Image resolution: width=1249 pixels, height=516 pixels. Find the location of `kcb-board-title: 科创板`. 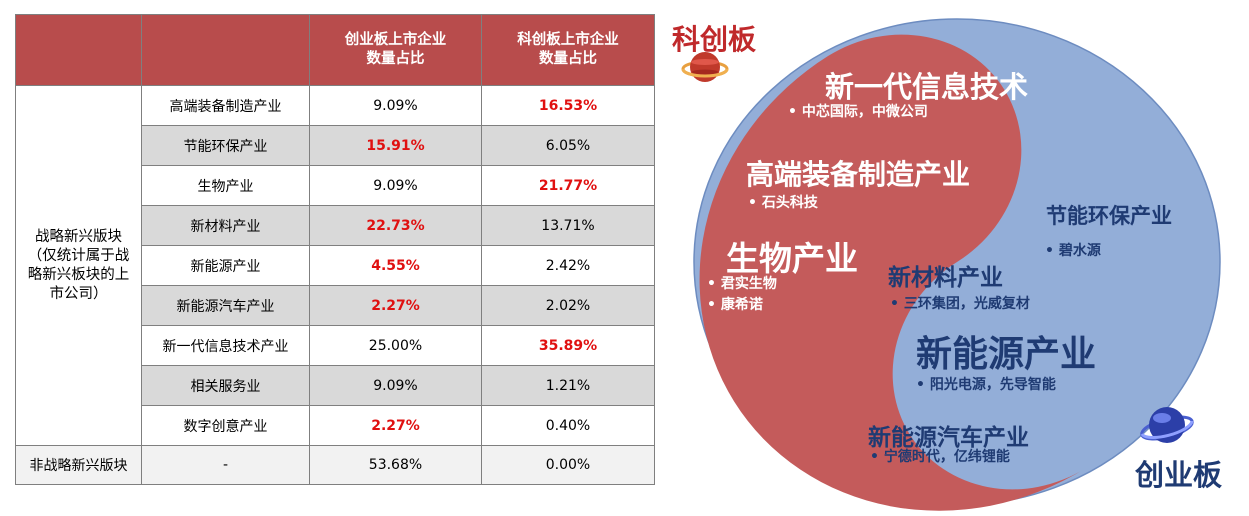

kcb-board-title: 科创板 is located at coordinates (714, 39).